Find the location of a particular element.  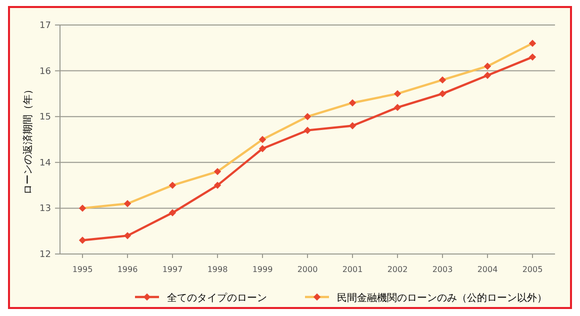

x-tick-label: 2001 is located at coordinates (352, 269).